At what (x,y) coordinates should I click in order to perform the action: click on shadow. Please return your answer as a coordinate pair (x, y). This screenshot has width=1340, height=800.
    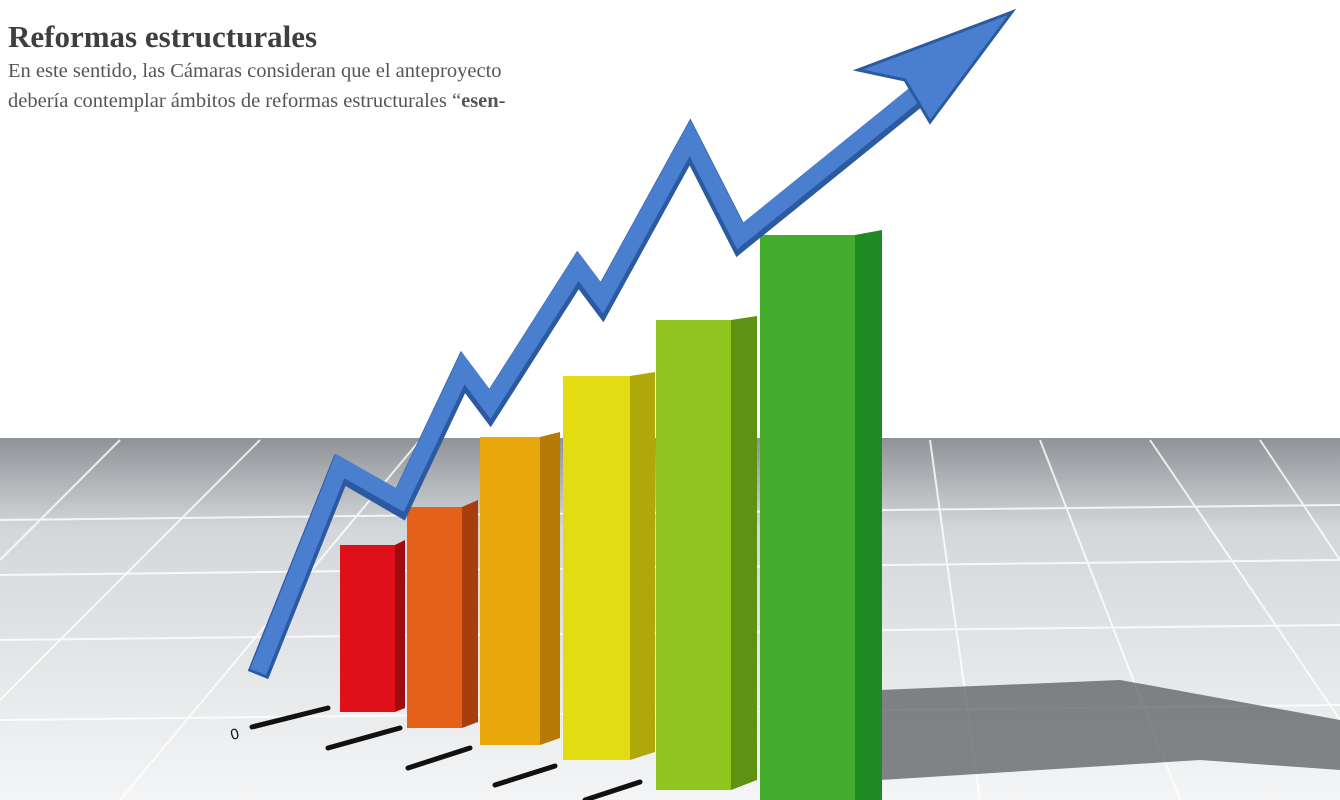
    Looking at the image, I should click on (1110, 730).